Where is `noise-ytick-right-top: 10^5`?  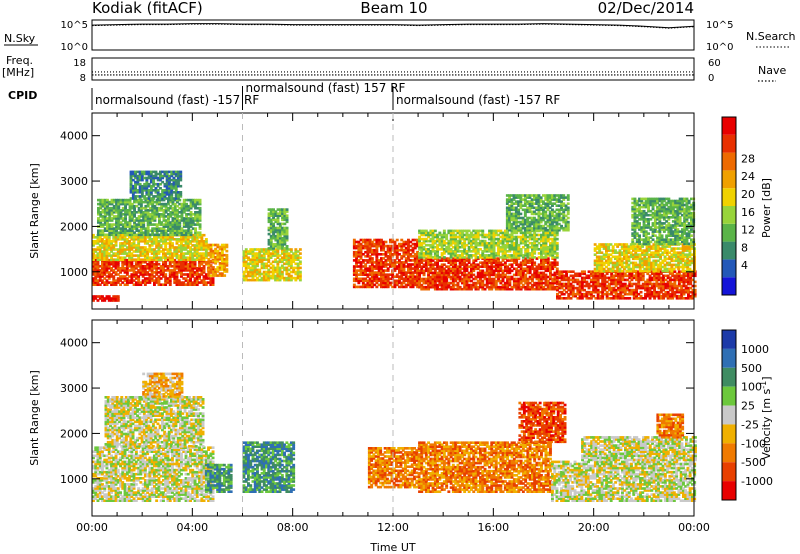
noise-ytick-right-top: 10^5 is located at coordinates (719, 25).